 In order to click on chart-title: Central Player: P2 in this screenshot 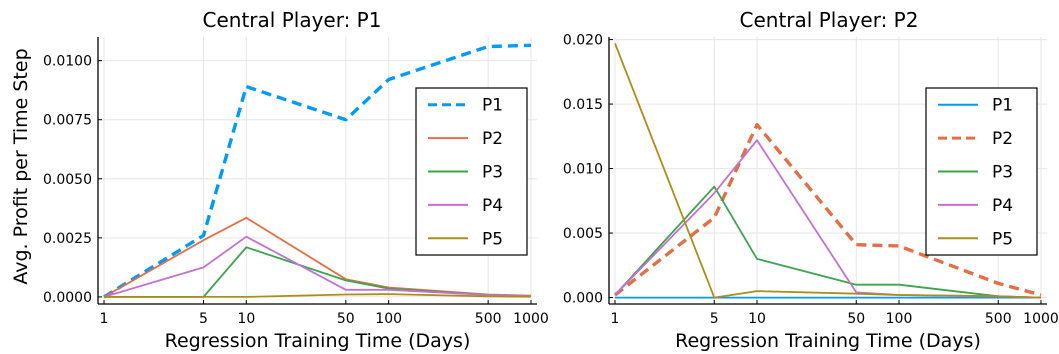, I will do `click(829, 20)`.